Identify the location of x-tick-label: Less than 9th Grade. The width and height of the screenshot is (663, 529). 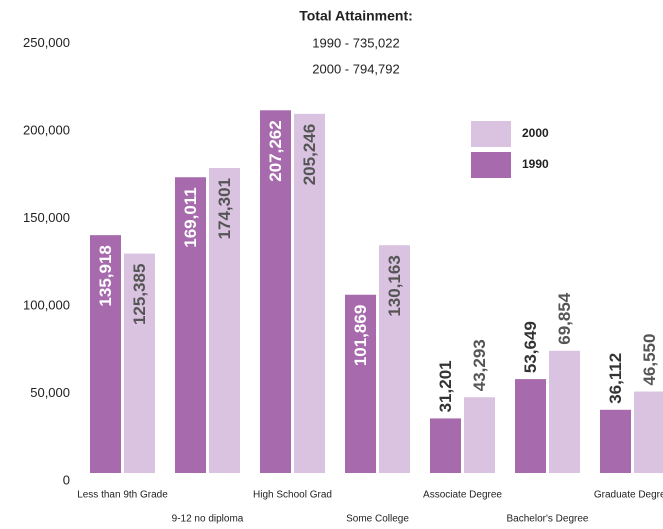
(122, 495).